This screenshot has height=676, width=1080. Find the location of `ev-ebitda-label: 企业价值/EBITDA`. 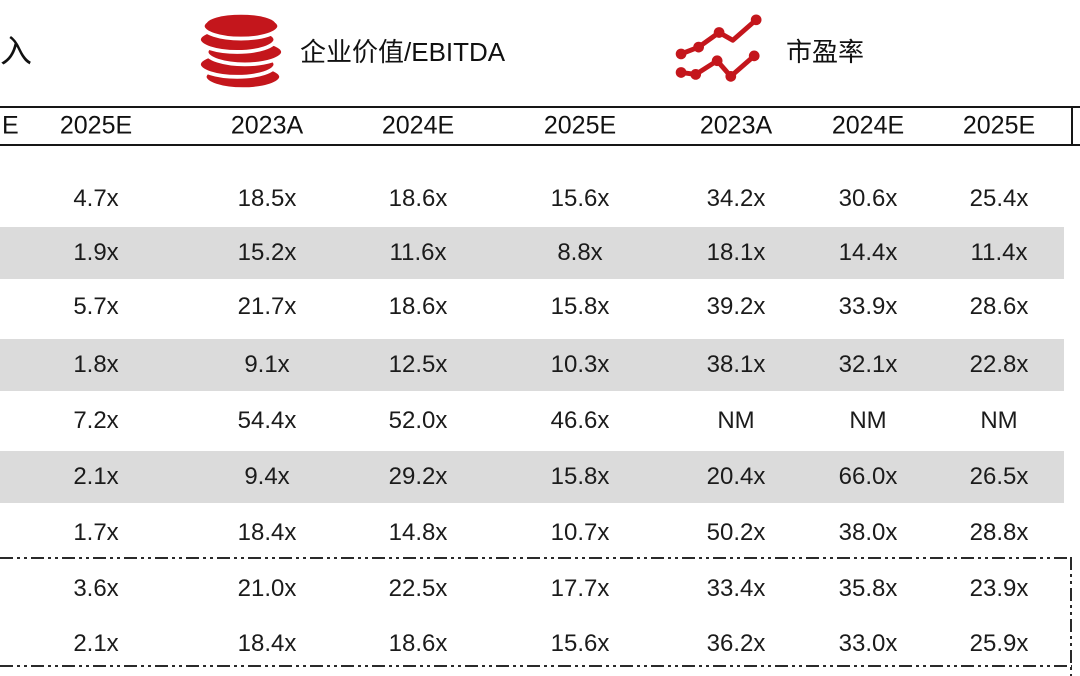

ev-ebitda-label: 企业价值/EBITDA is located at coordinates (403, 52).